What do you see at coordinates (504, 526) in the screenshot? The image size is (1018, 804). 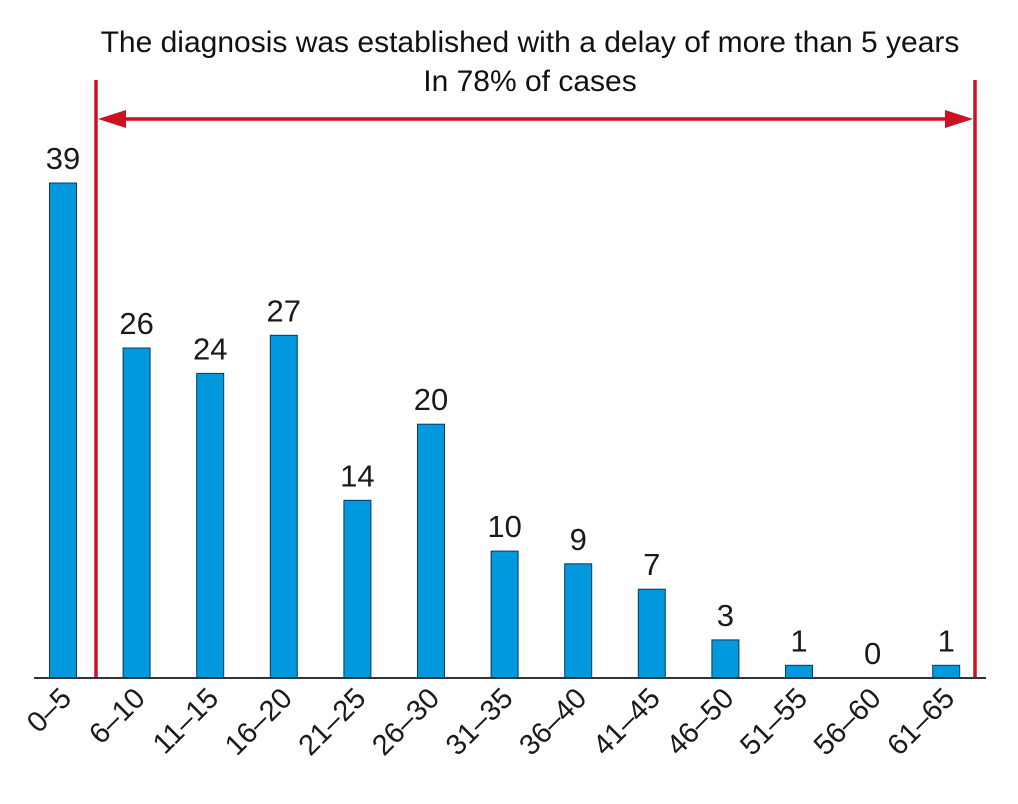 I see `value-label-31–35: 10` at bounding box center [504, 526].